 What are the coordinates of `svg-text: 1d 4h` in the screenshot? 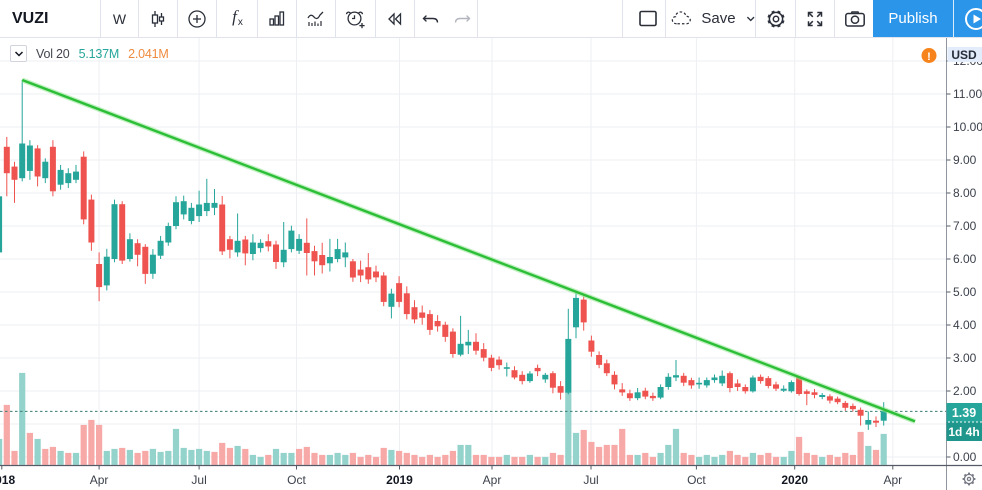 It's located at (963, 432).